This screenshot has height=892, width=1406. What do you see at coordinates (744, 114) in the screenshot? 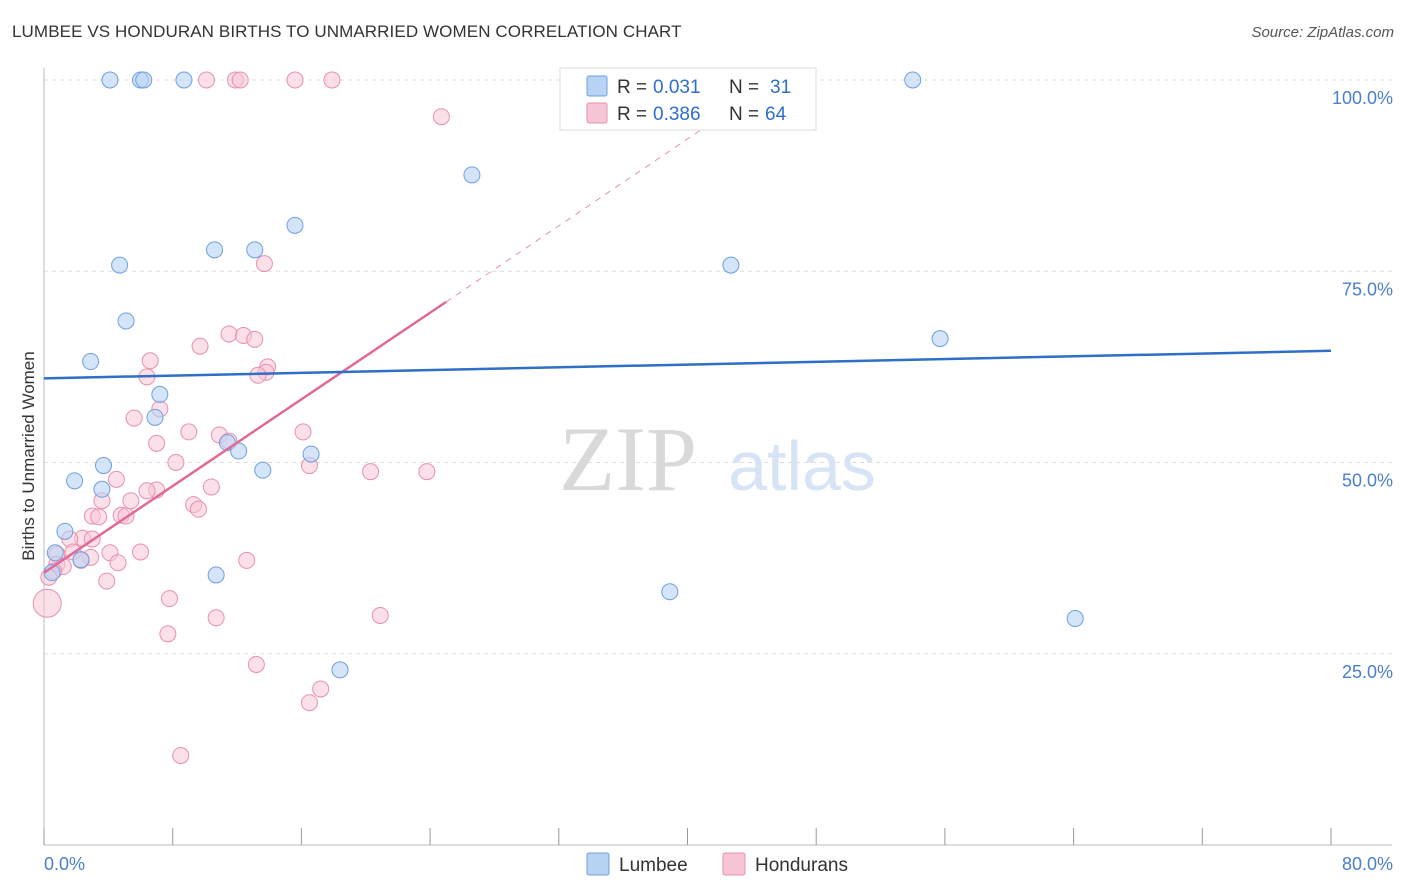
I see `legend-honduran-n-label: N =` at bounding box center [744, 114].